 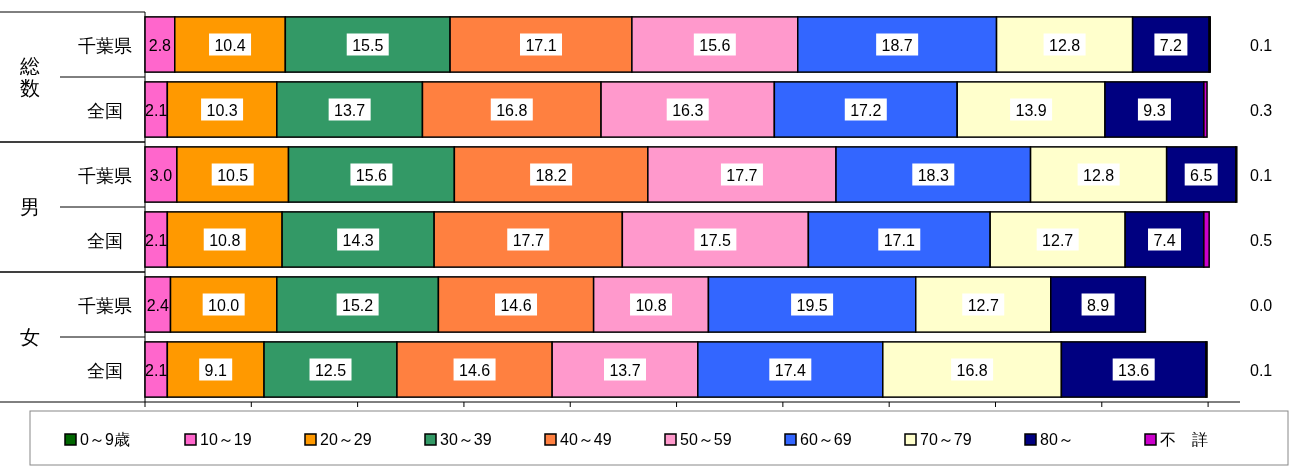 I want to click on legend-label: 0～9歳, so click(x=105, y=439).